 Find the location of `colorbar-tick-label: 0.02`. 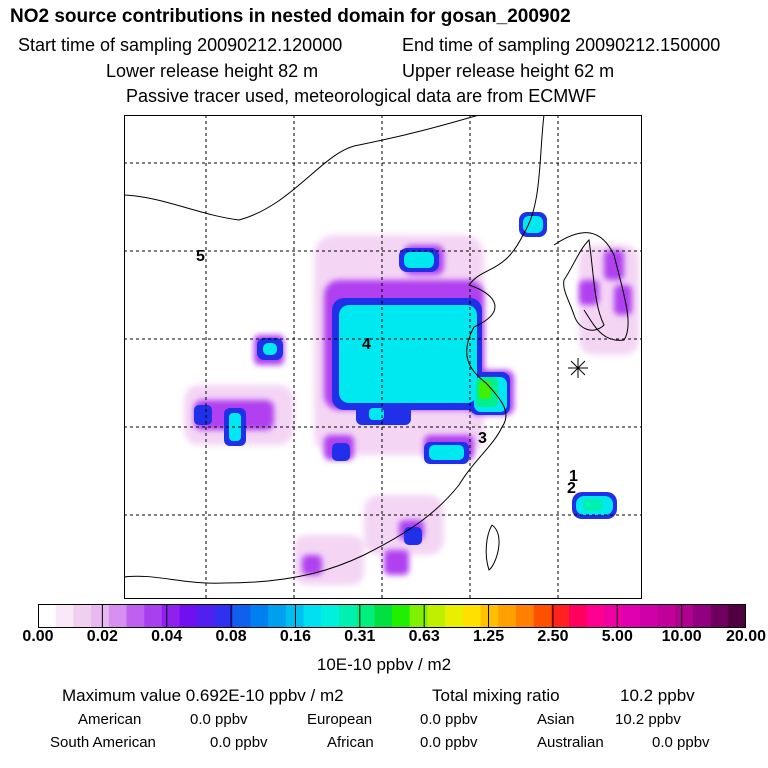

colorbar-tick-label: 0.02 is located at coordinates (102, 636).